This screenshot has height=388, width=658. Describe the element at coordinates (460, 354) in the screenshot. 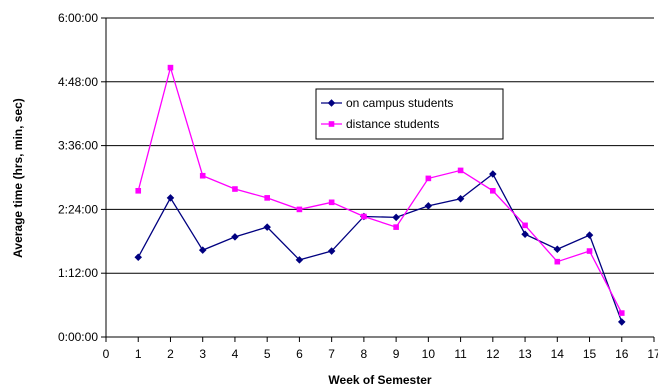

I see `x-tick-label-11: 11` at that location.